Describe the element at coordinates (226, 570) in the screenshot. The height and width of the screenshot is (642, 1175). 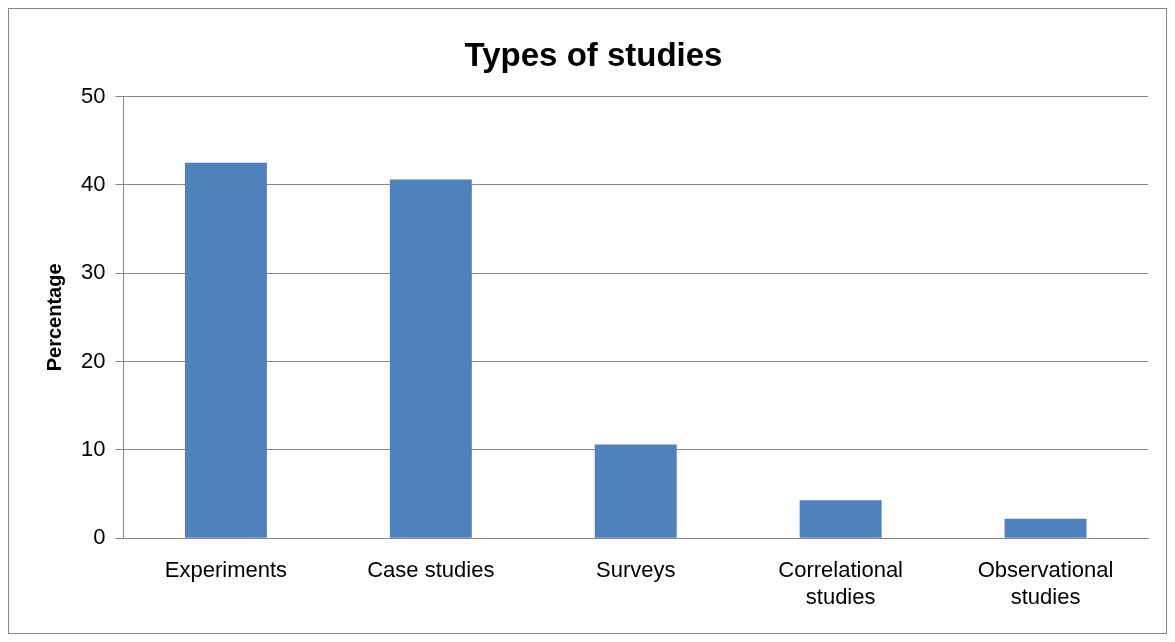
I see `x-tick-label: Experiments` at that location.